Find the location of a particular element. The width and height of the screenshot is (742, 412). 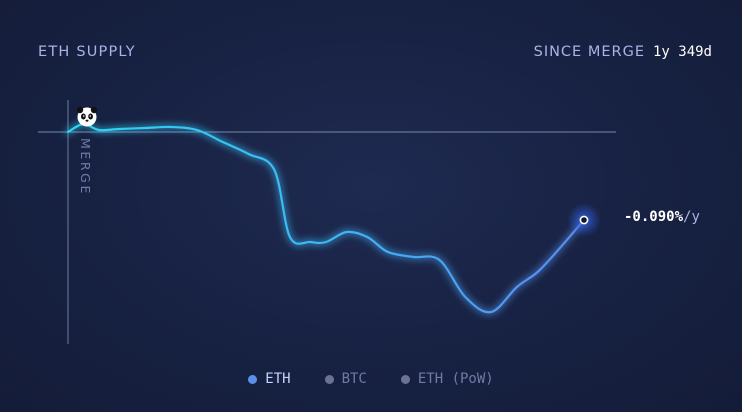

annual-rate: -0.090%/y is located at coordinates (662, 217).